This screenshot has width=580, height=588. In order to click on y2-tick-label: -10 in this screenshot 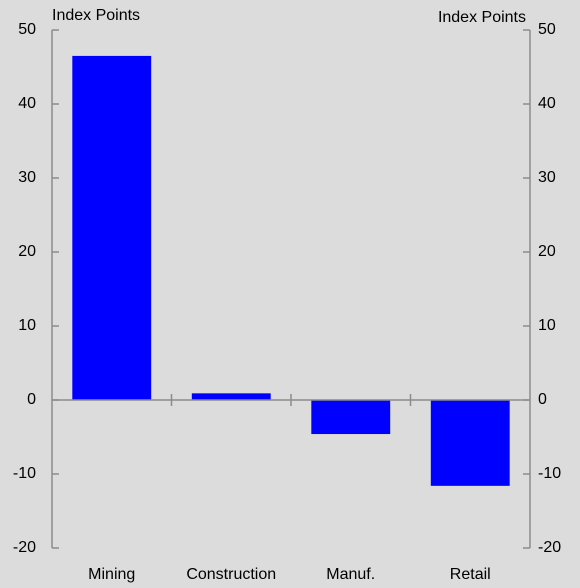, I will do `click(549, 473)`.